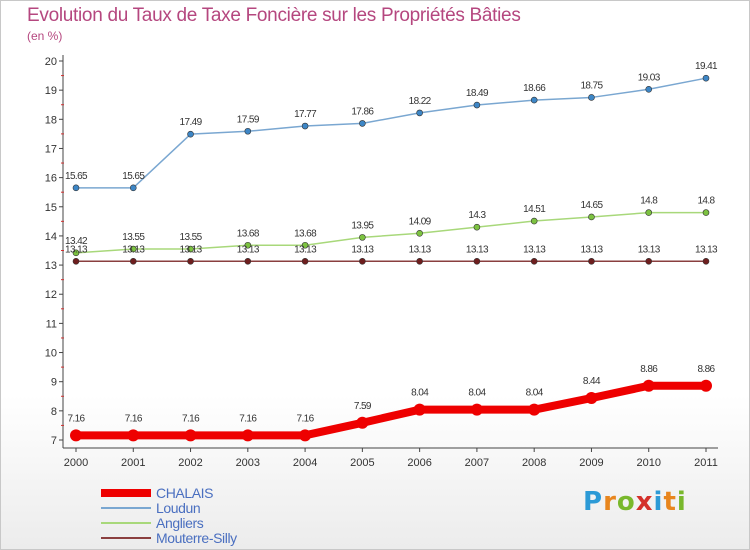  Describe the element at coordinates (681, 502) in the screenshot. I see `logo-letter: i` at that location.